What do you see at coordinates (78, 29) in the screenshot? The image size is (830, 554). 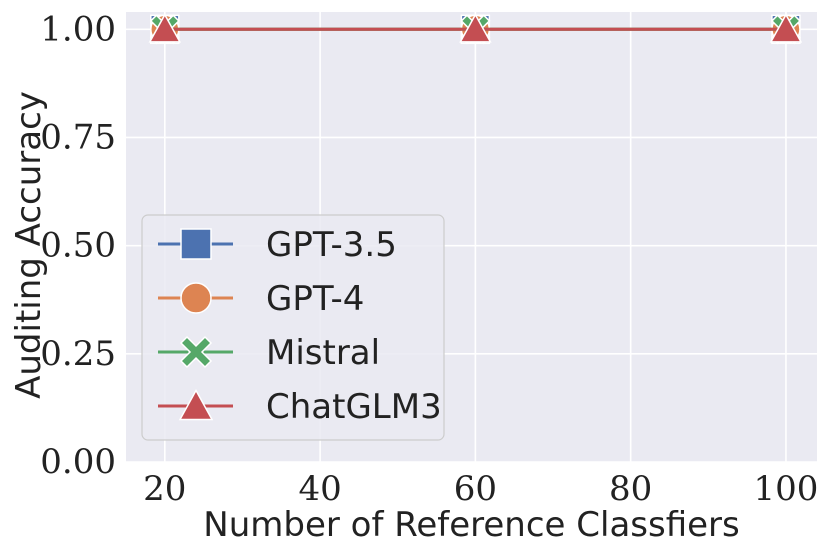 I see `y-tick-label: 1.00` at bounding box center [78, 29].